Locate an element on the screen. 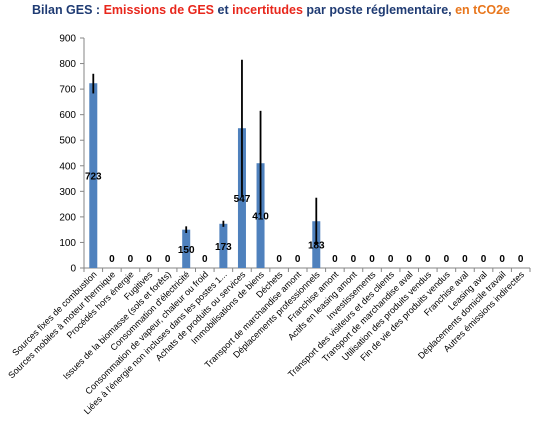  data-label: 723 is located at coordinates (93, 177).